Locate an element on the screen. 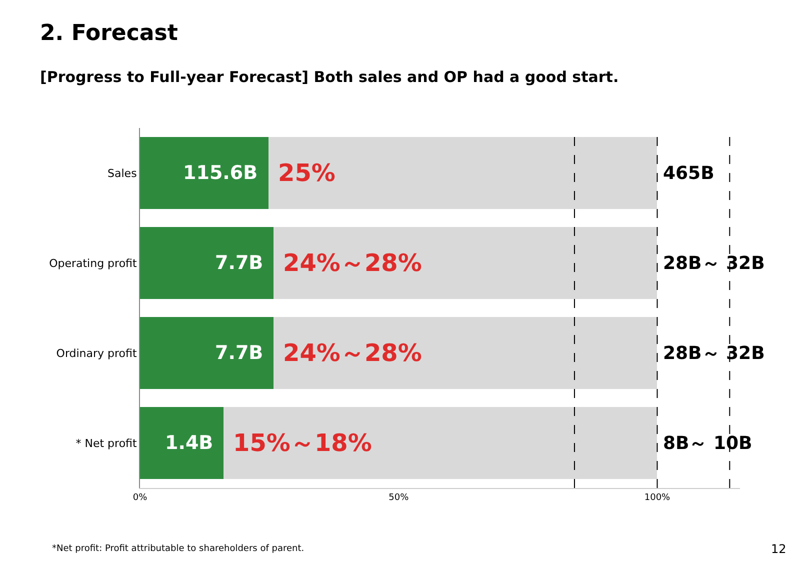 The height and width of the screenshot is (565, 800). text: *Net profit: Profit attributable to shareholders of parent. is located at coordinates (178, 549).